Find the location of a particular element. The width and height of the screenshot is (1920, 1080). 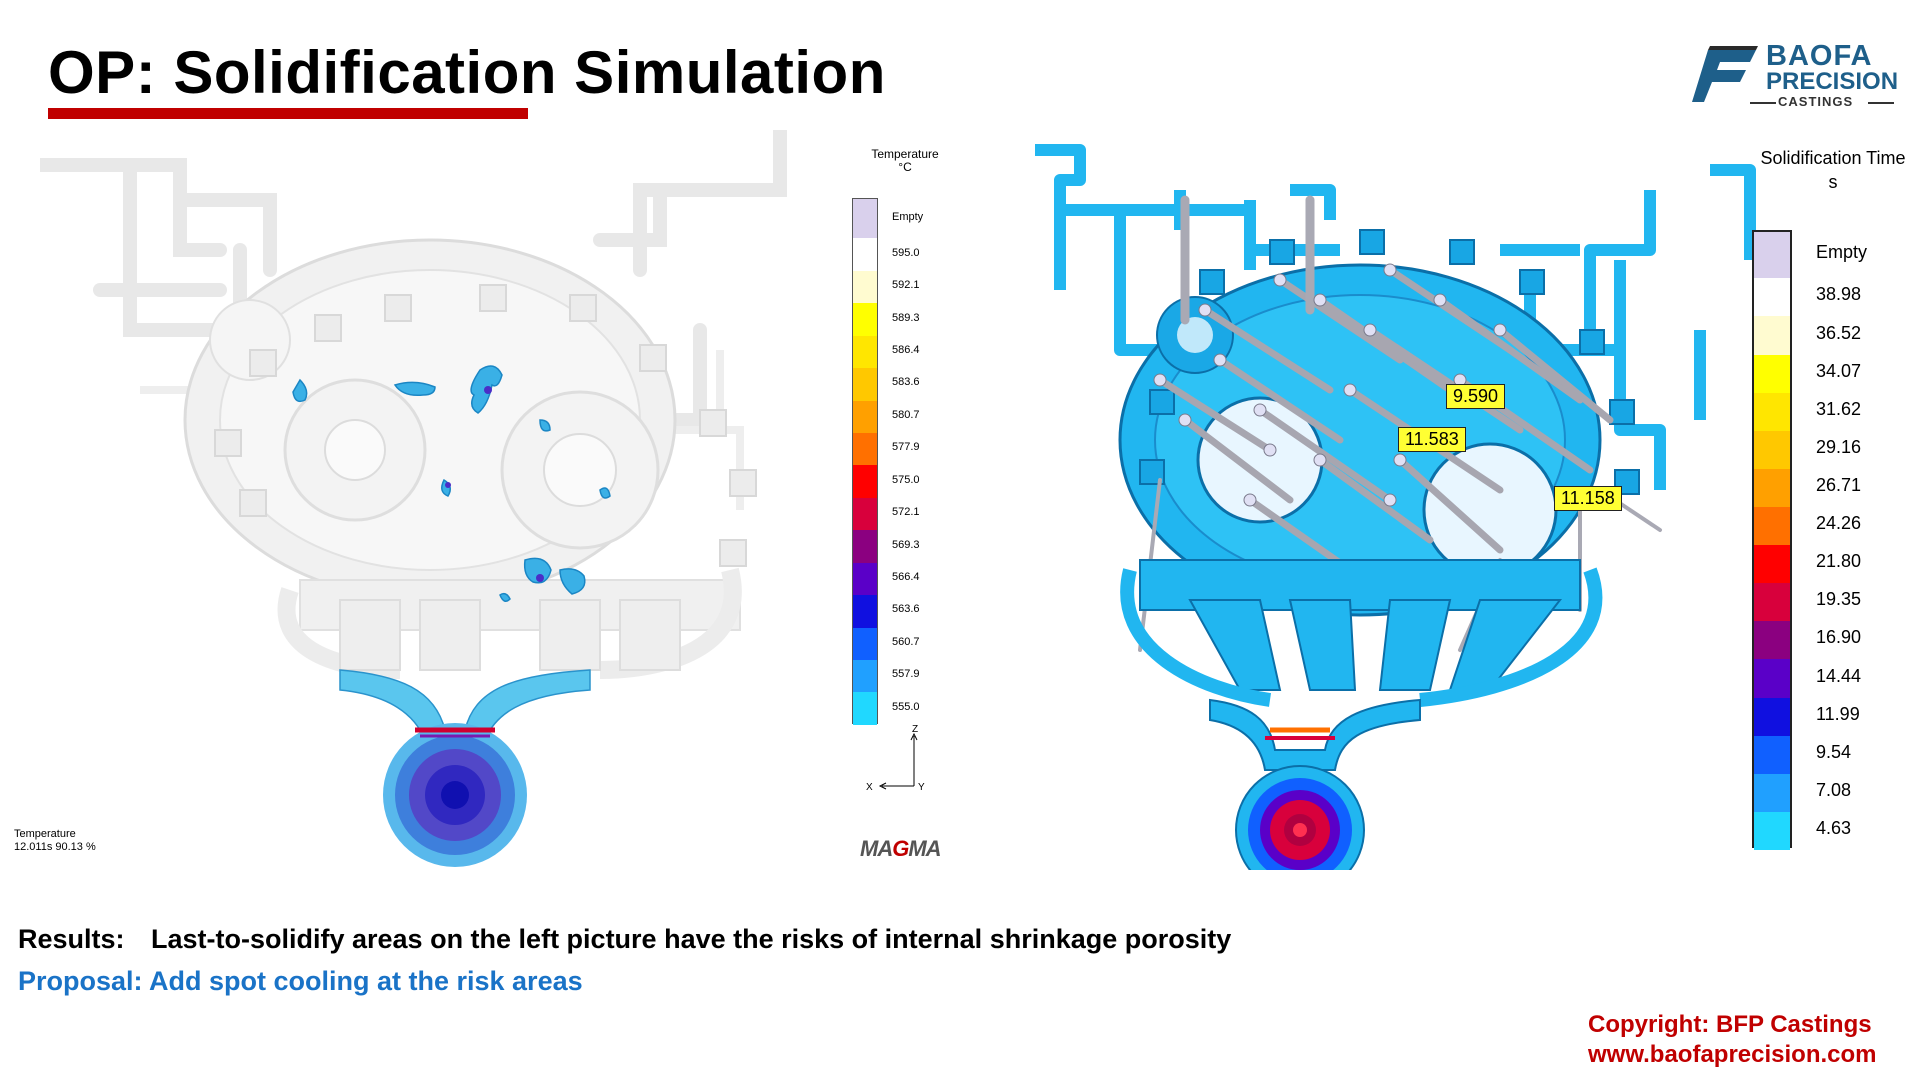

legend-label: 9.54 is located at coordinates (1834, 751).